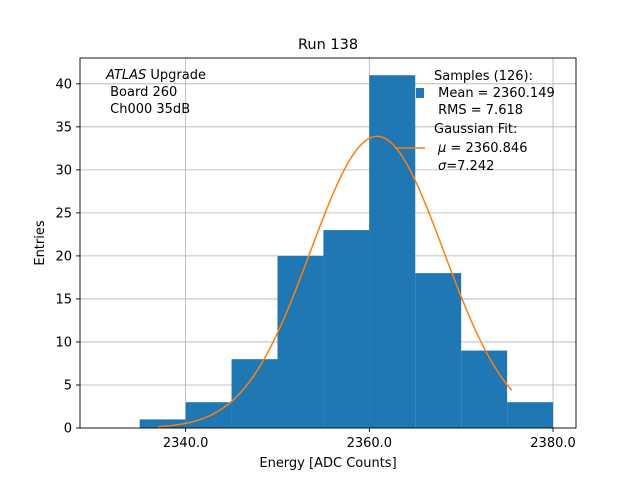 This screenshot has height=480, width=640. I want to click on y-tick-label: 0, so click(68, 429).